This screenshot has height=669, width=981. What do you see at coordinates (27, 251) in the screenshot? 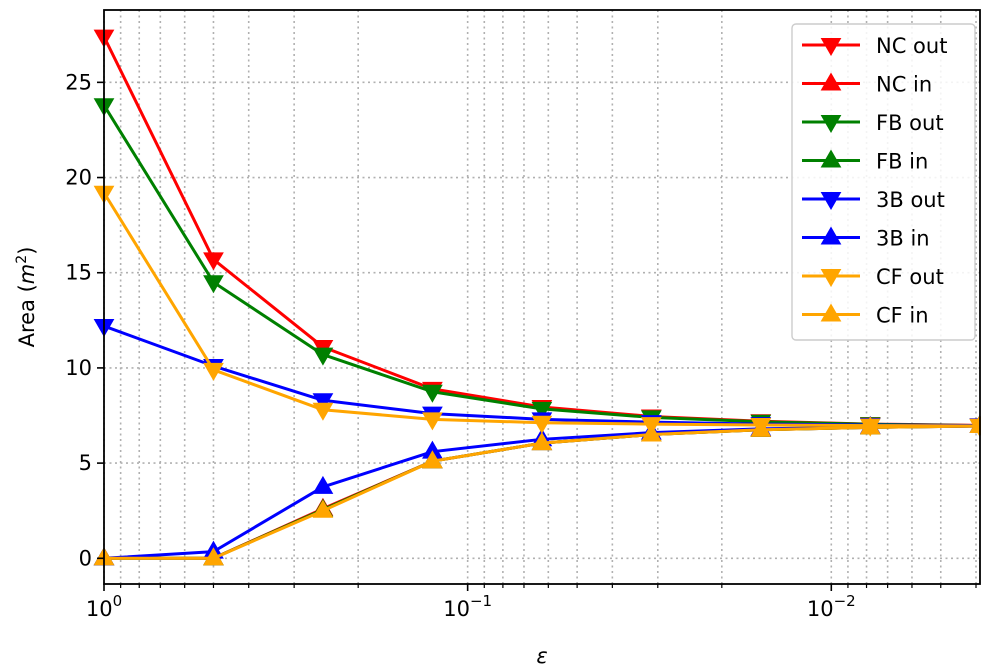
I see `y-axis-label-close-paren: )` at bounding box center [27, 251].